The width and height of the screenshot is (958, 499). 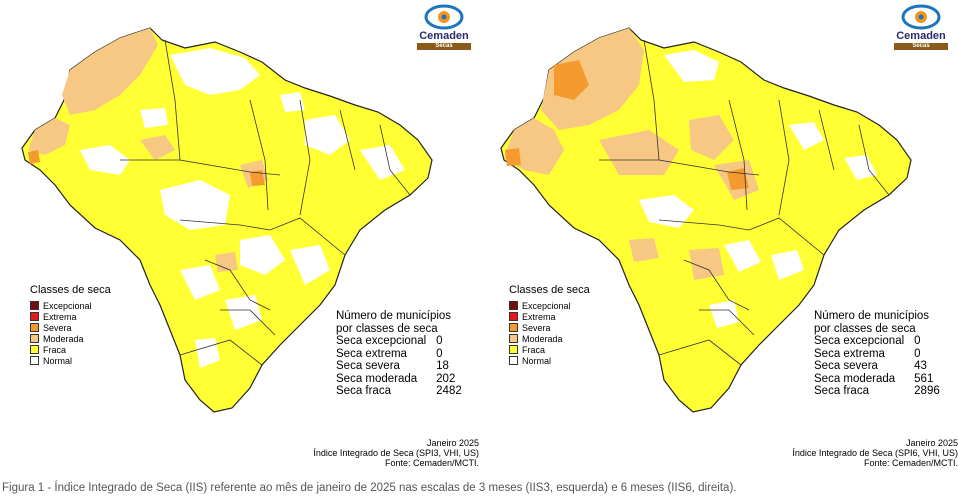 What do you see at coordinates (874, 378) in the screenshot?
I see `stats-row: Seca moderada 561` at bounding box center [874, 378].